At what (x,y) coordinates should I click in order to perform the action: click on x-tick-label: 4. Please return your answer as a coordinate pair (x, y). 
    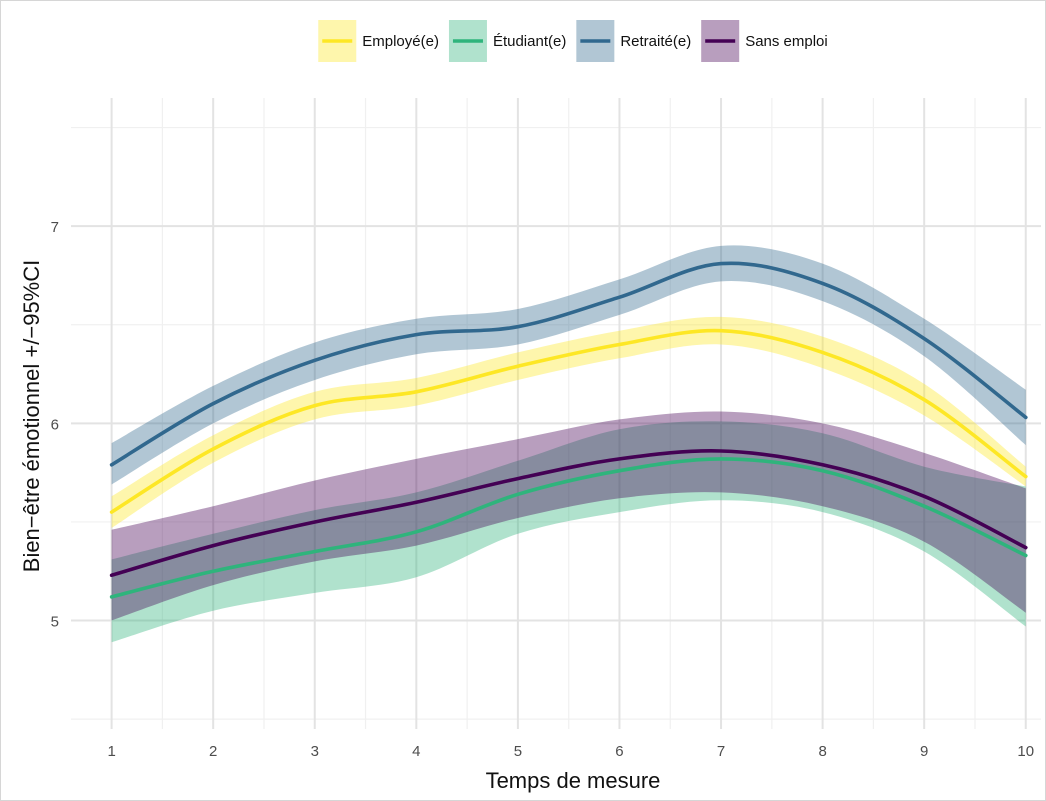
    Looking at the image, I should click on (416, 751).